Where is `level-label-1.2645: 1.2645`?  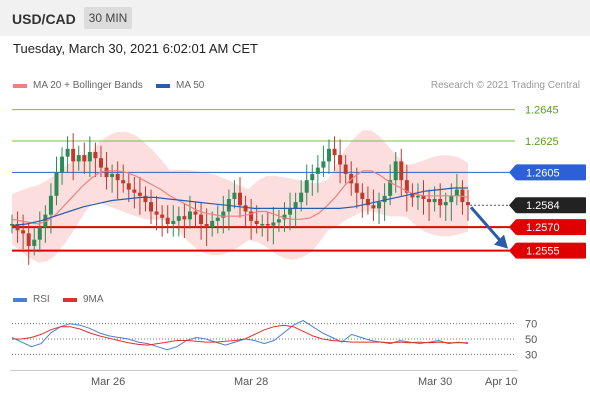
level-label-1.2645: 1.2645 is located at coordinates (542, 111).